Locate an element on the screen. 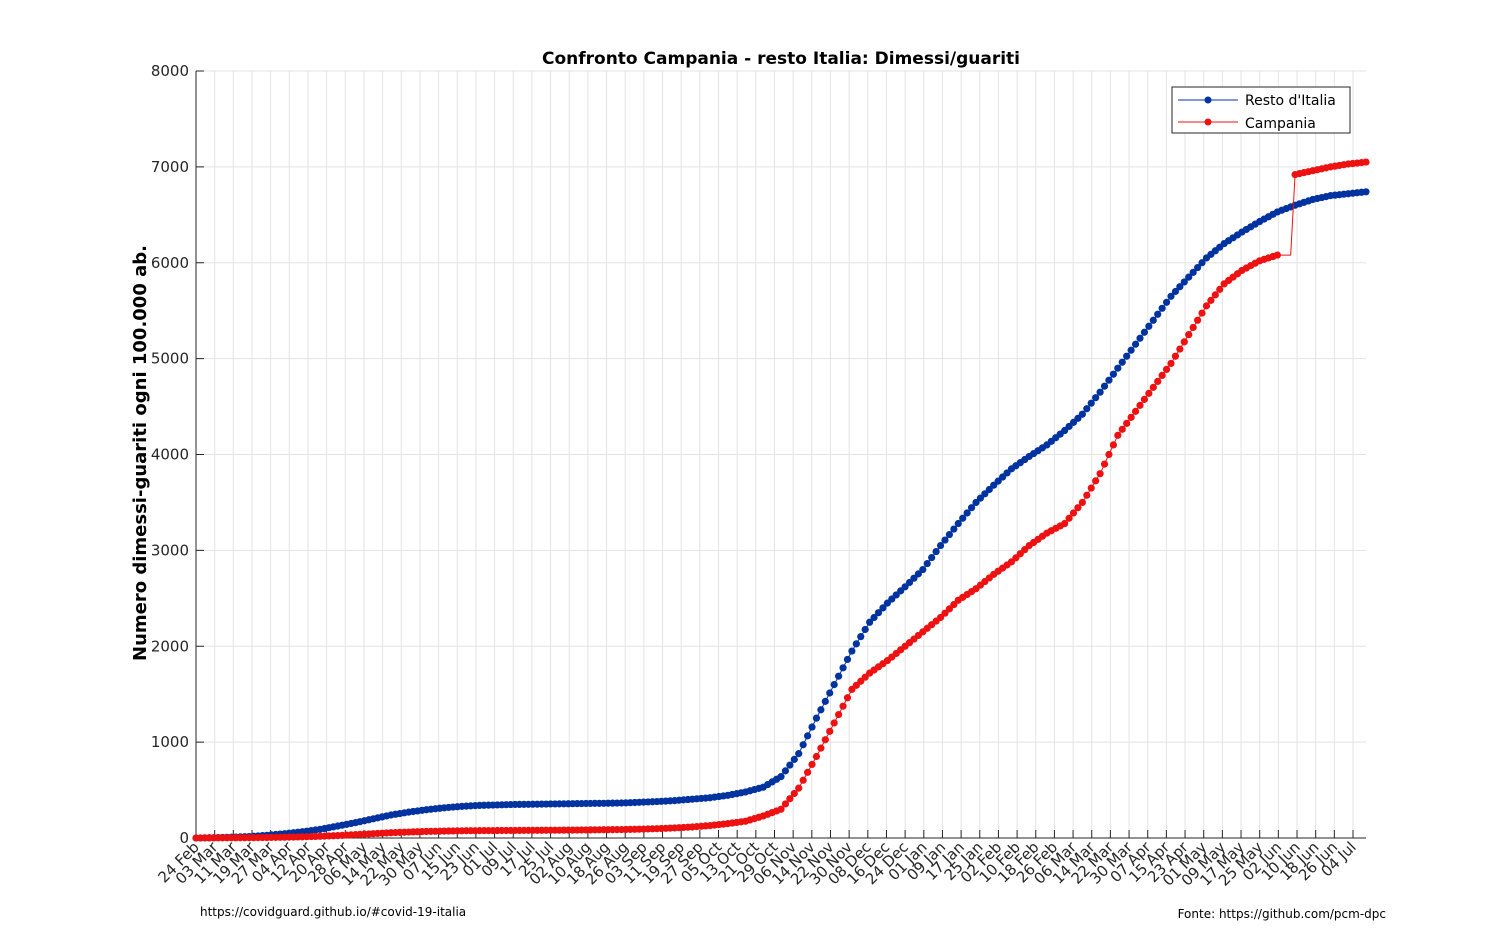 Image resolution: width=1511 pixels, height=942 pixels. y-axis-label: Numero dimessi-guariti ogni 100.000 ab. is located at coordinates (140, 453).